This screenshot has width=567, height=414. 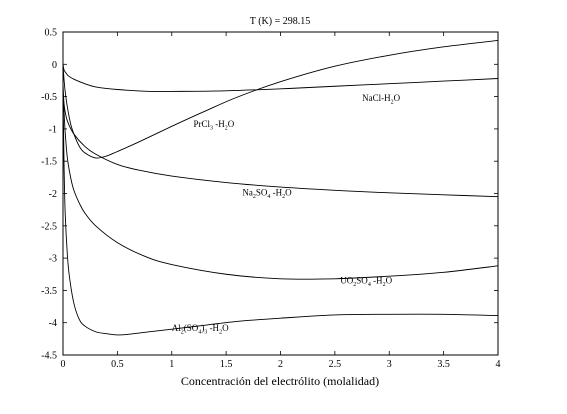 What do you see at coordinates (49, 291) in the screenshot?
I see `y-tick-label: -3.5` at bounding box center [49, 291].